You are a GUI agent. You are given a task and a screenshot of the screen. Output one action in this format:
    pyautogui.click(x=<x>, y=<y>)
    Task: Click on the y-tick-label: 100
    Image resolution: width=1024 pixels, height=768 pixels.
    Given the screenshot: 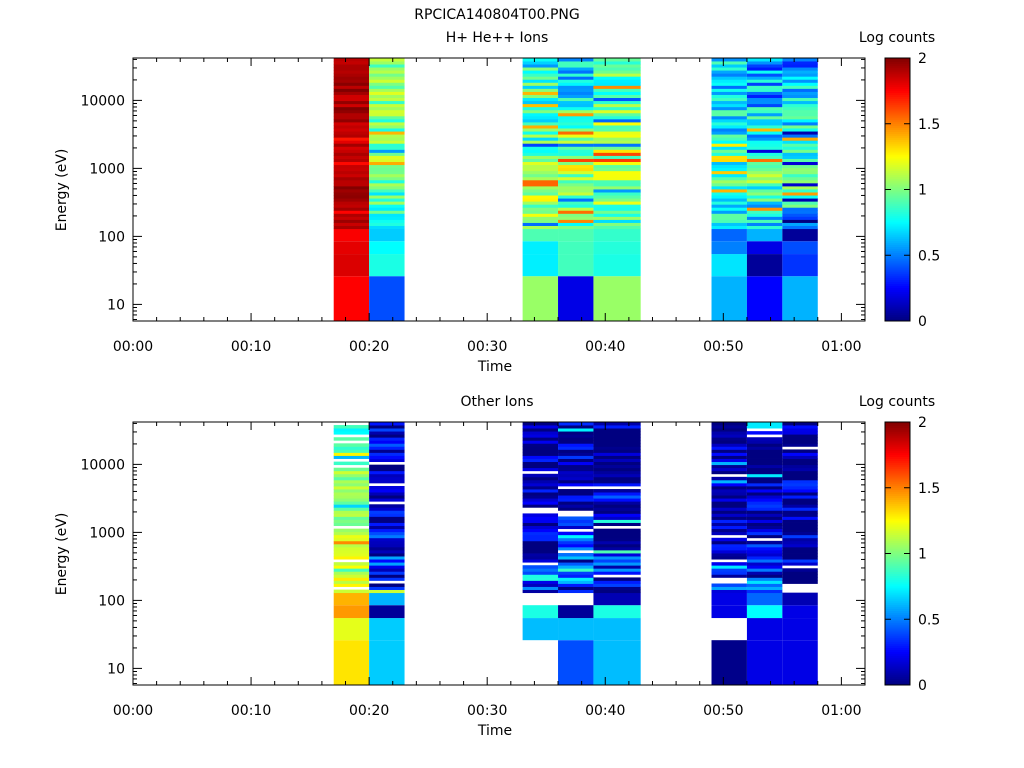 What is the action you would take?
    pyautogui.click(x=111, y=601)
    